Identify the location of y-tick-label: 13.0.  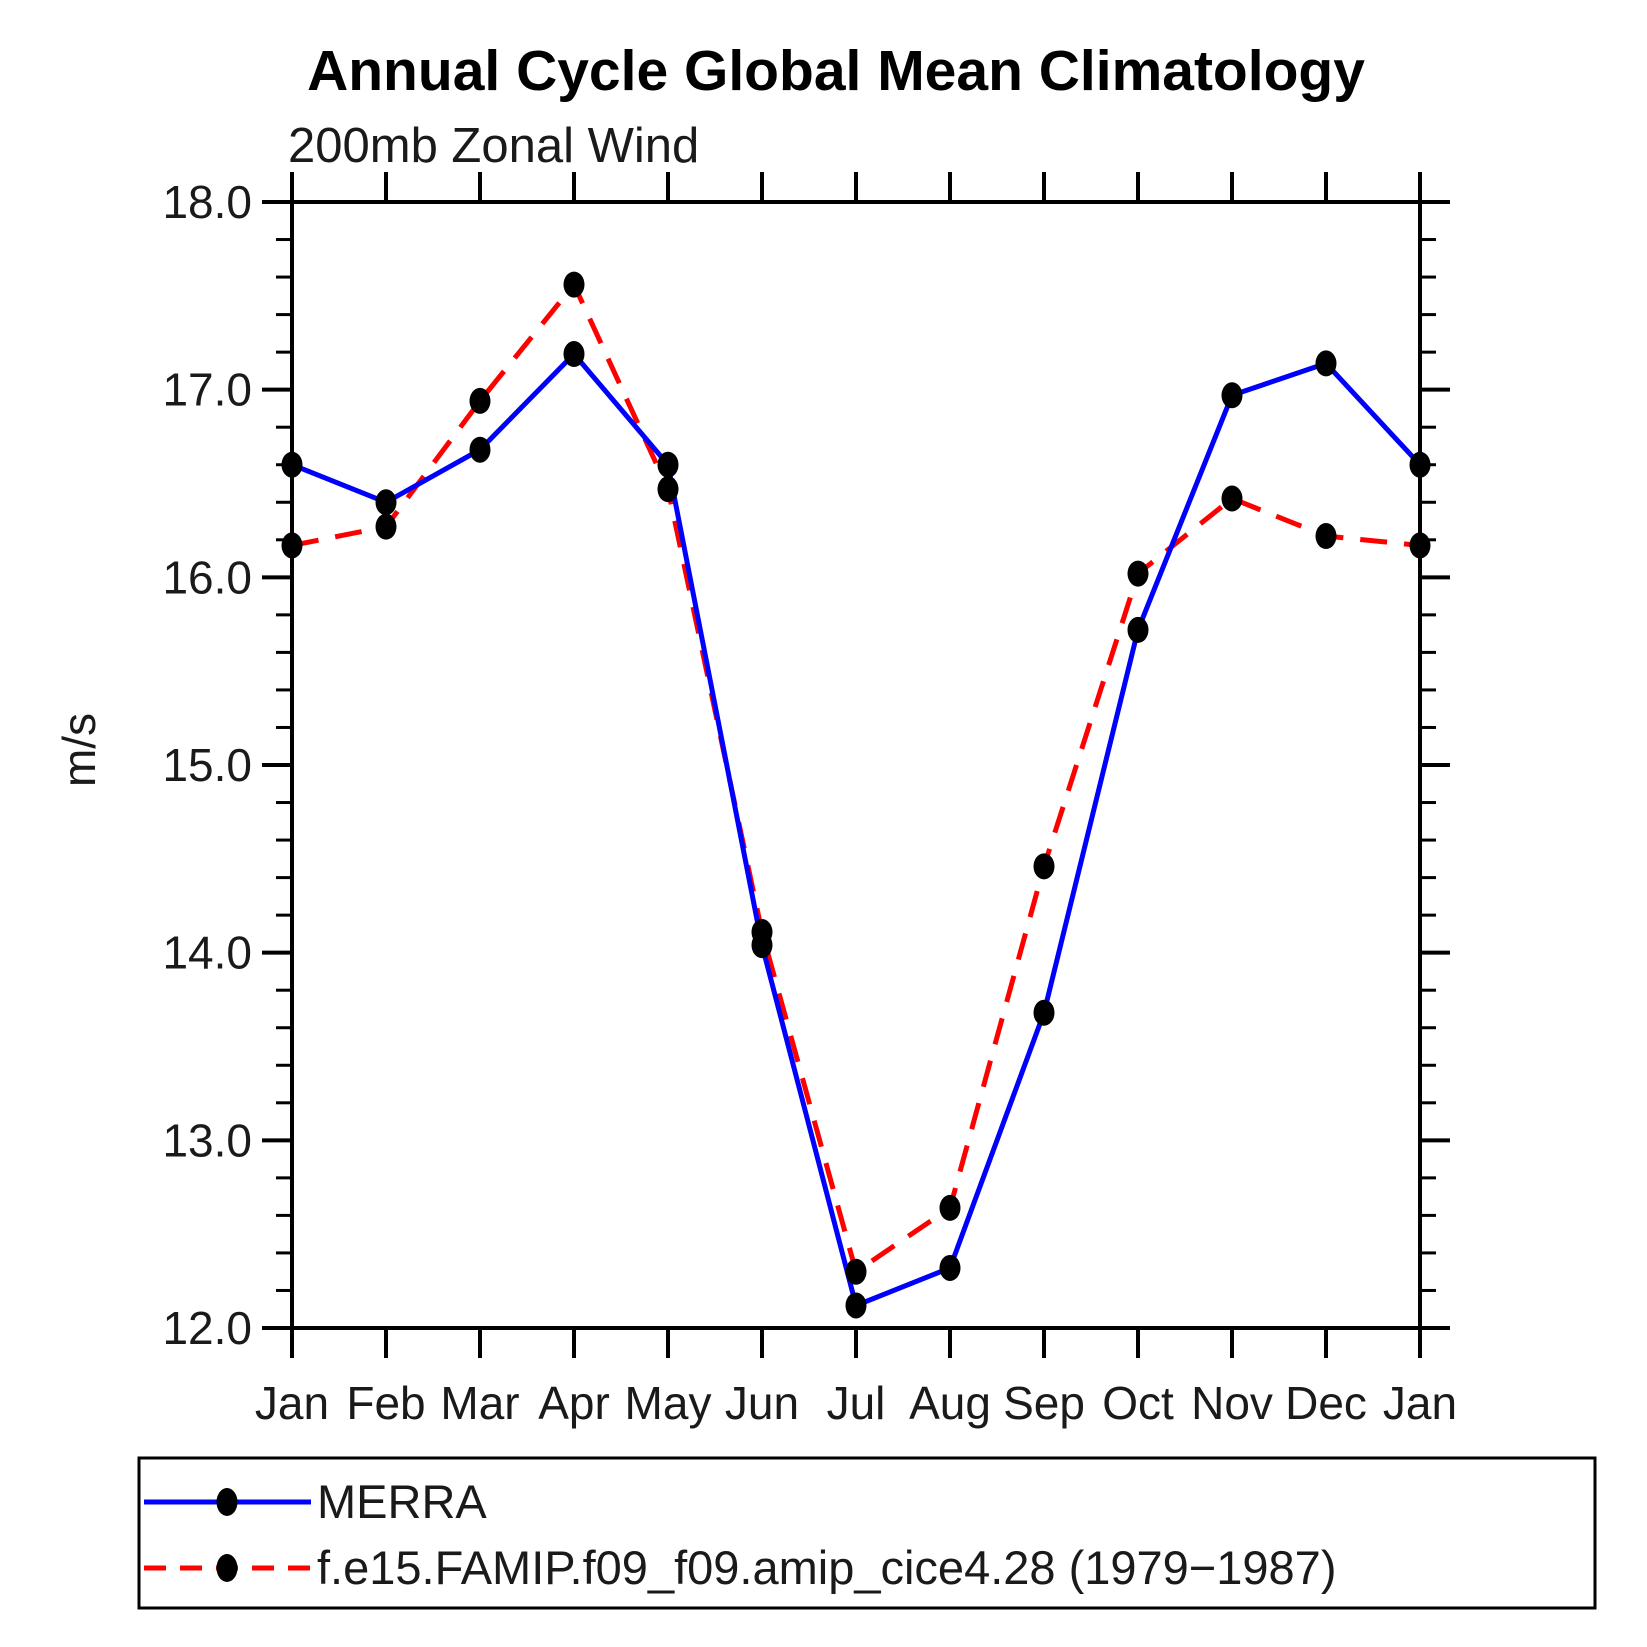
(207, 1140).